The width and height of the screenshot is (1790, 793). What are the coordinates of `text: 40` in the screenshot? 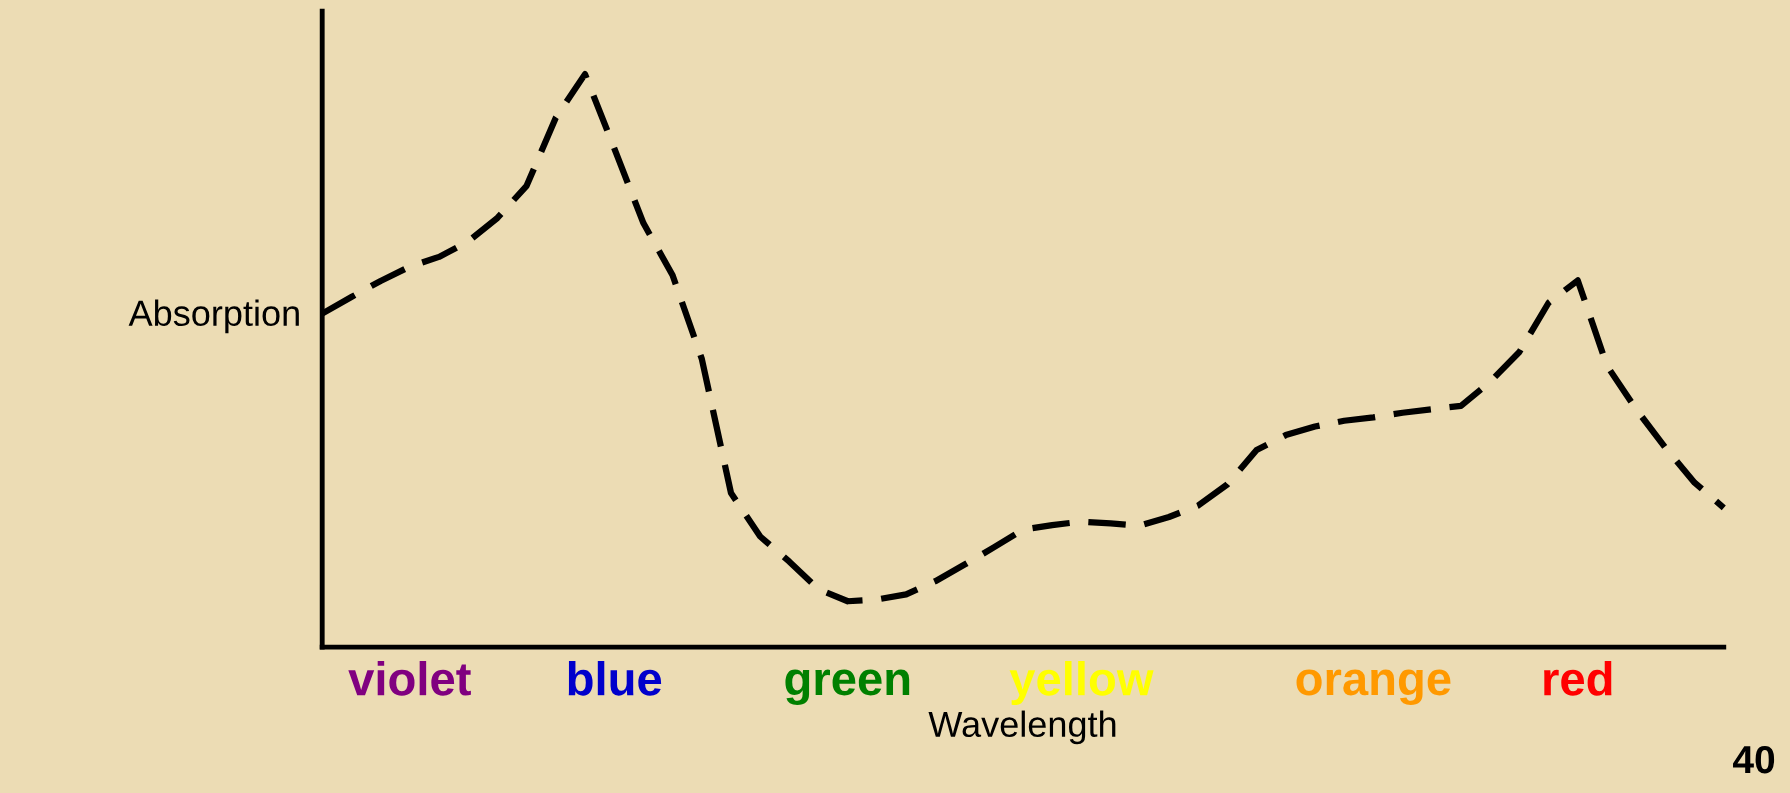 It's located at (1754, 759).